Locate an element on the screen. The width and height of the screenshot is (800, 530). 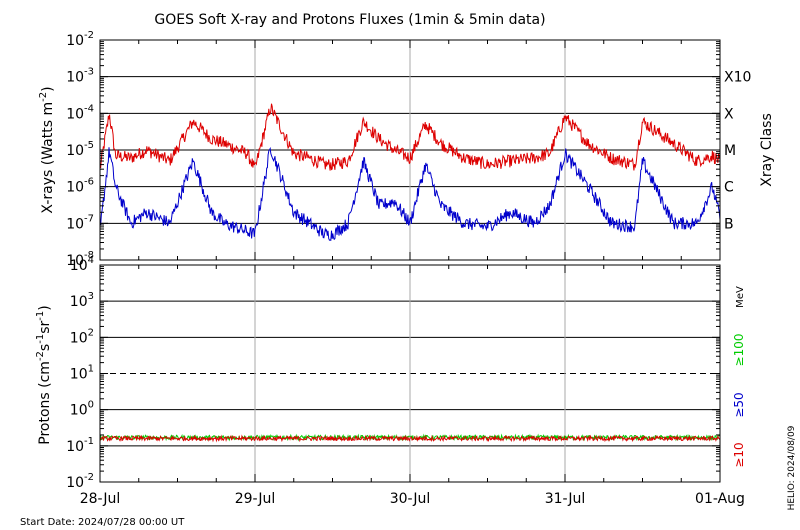
proton-ytick-label-2: 10⁰ is located at coordinates (82, 409).